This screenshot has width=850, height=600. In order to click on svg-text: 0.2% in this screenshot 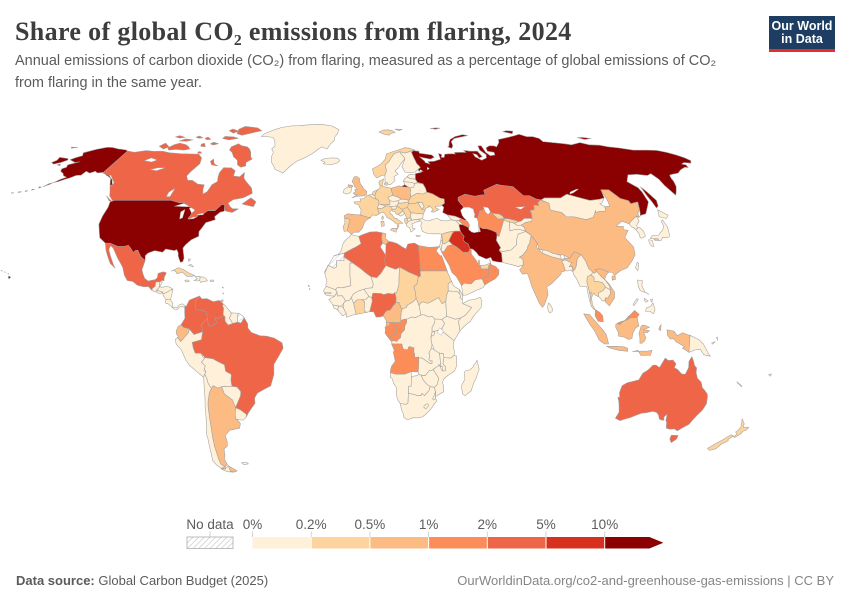, I will do `click(311, 524)`.